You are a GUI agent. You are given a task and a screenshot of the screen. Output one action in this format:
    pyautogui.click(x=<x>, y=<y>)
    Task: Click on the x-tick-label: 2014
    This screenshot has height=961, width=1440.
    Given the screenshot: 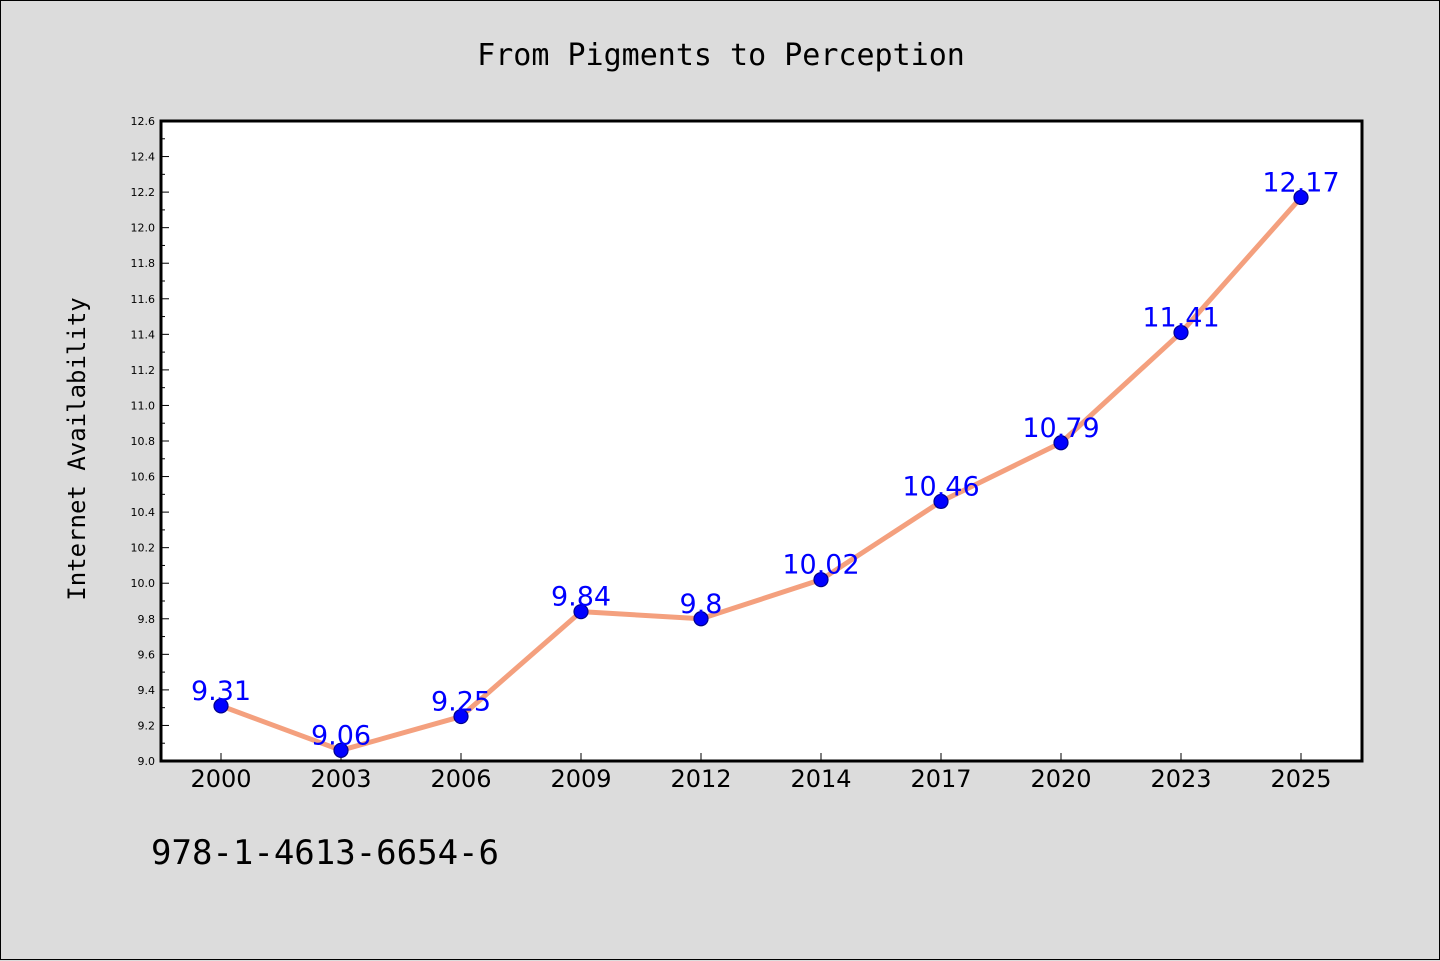 What is the action you would take?
    pyautogui.click(x=820, y=779)
    